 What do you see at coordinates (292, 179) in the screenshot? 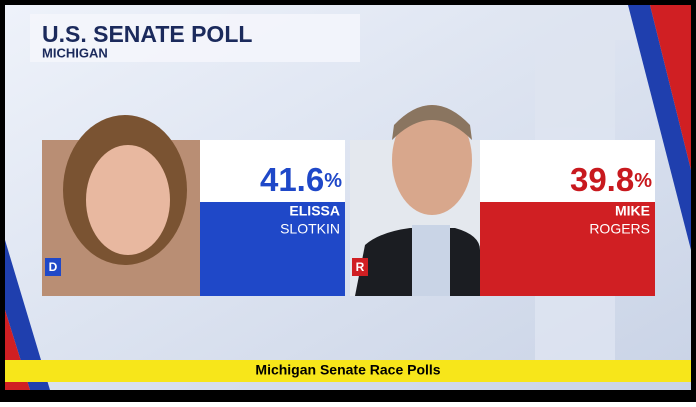
I see `percent-value: 41.6` at bounding box center [292, 179].